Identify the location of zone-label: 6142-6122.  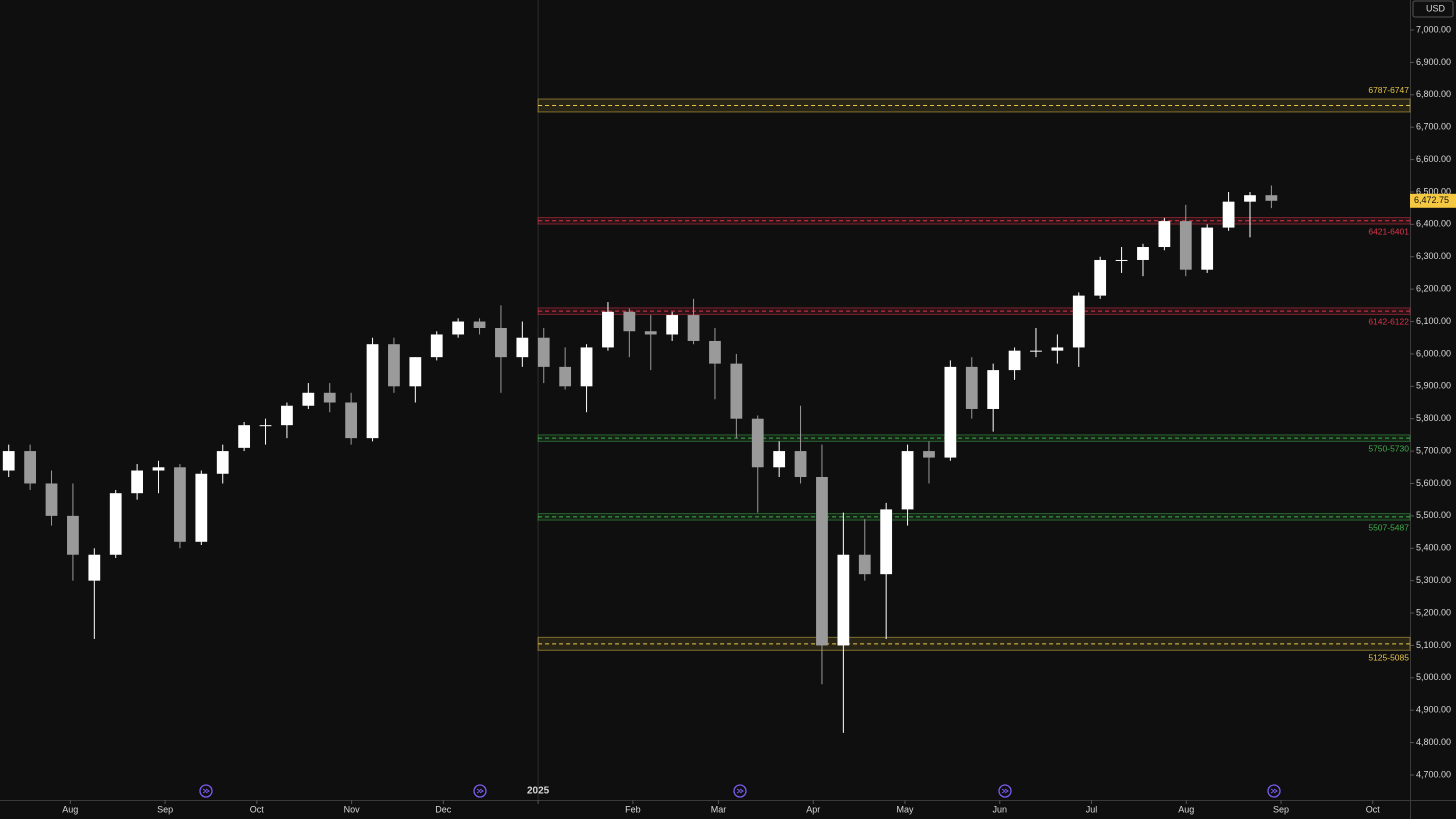
(1388, 322).